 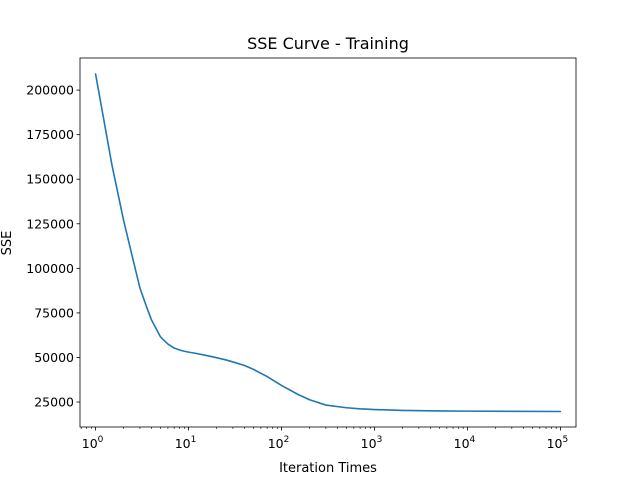 What do you see at coordinates (50, 268) in the screenshot?
I see `y-tick-label: 100000` at bounding box center [50, 268].